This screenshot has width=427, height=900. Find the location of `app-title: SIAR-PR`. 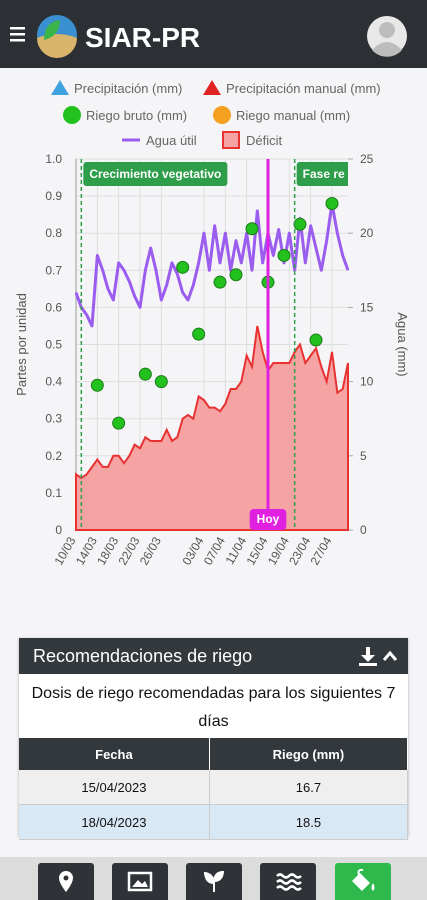

app-title: SIAR-PR is located at coordinates (142, 37).